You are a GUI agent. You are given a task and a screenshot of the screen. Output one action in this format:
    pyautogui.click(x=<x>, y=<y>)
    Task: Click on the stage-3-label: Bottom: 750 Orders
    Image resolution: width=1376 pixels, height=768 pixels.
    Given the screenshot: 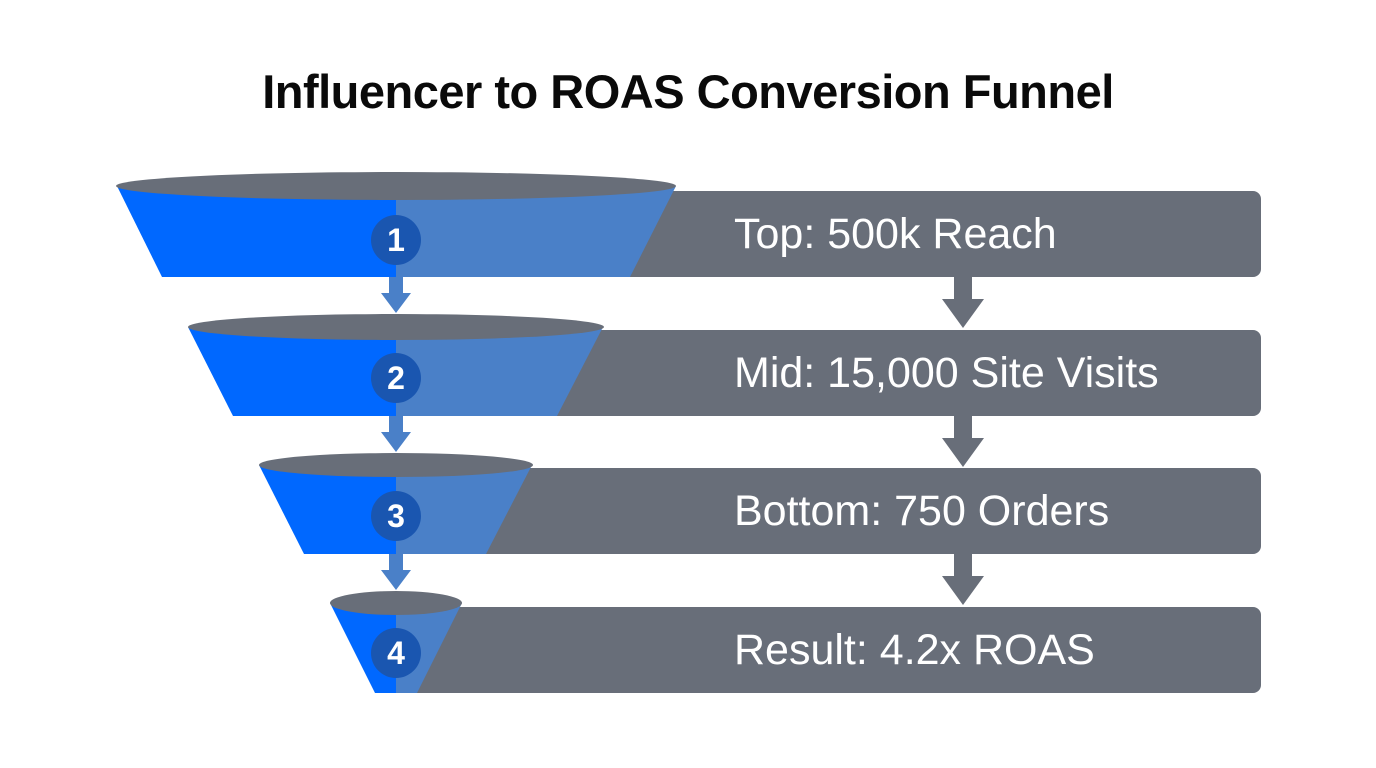 What is the action you would take?
    pyautogui.click(x=922, y=511)
    